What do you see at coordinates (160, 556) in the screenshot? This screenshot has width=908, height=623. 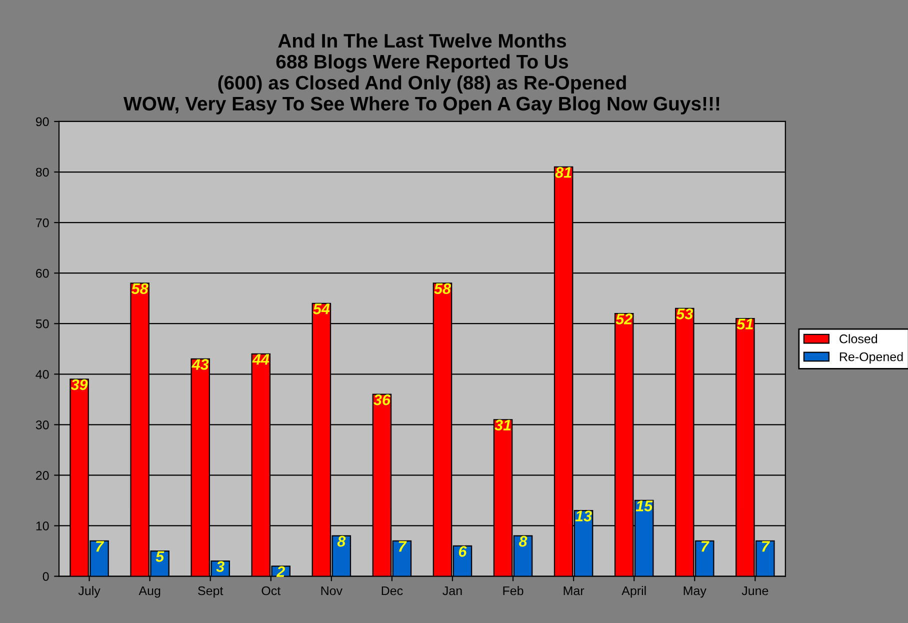 I see `data-label: 5` at bounding box center [160, 556].